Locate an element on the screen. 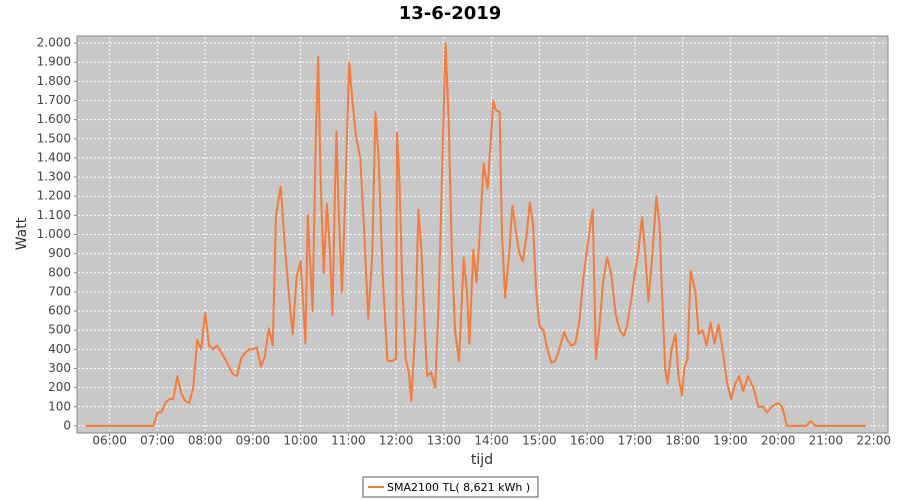  x-tick-label: 10:00 is located at coordinates (300, 441).